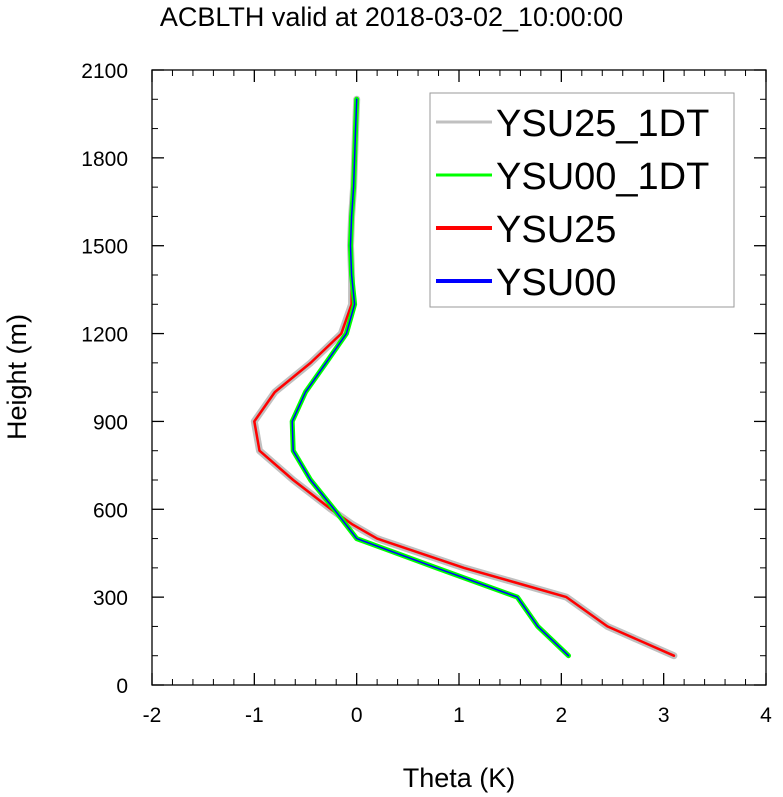 Image resolution: width=783 pixels, height=797 pixels. Describe the element at coordinates (459, 715) in the screenshot. I see `x-tick-label: 1` at that location.